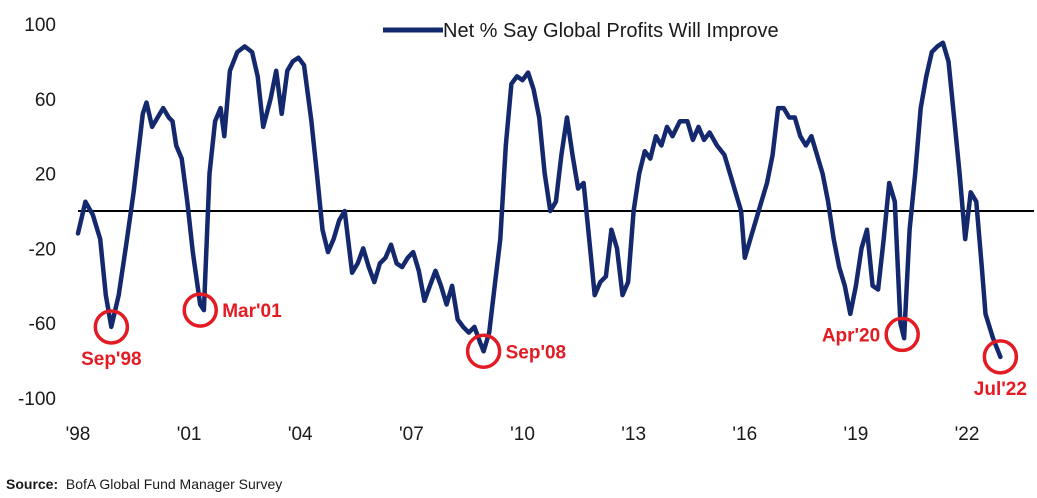  Describe the element at coordinates (37, 399) in the screenshot. I see `y-tick-label: -100` at that location.